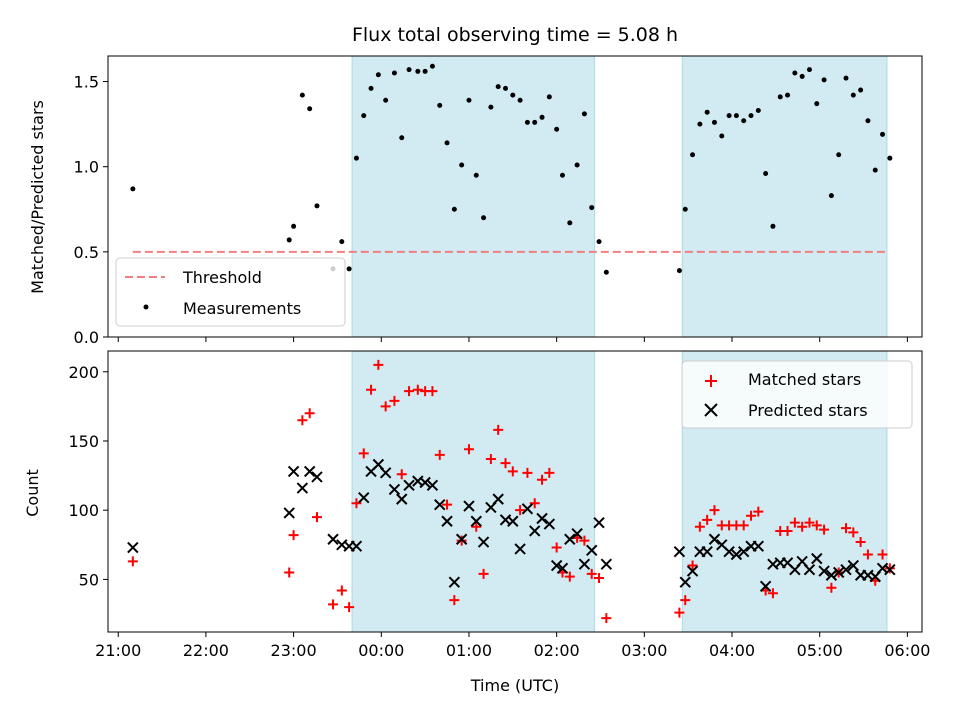  What do you see at coordinates (206, 650) in the screenshot?
I see `x-tick-label: 22:00` at bounding box center [206, 650].